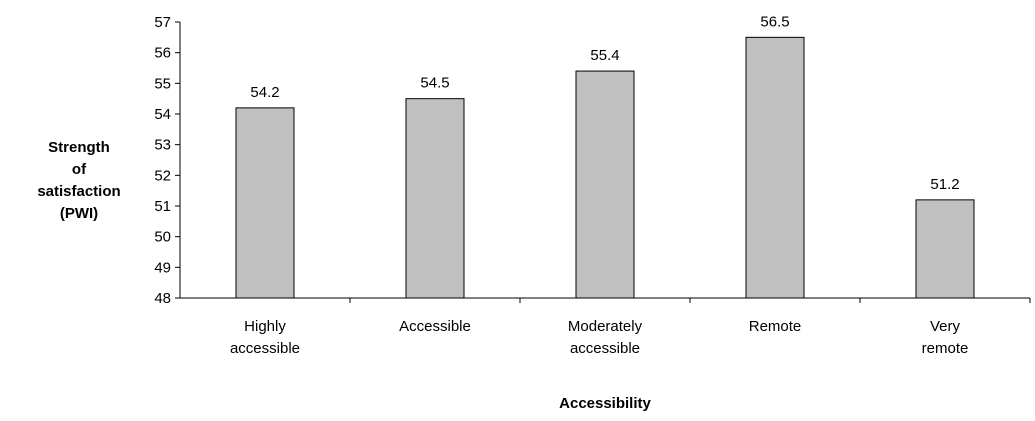 The image size is (1035, 421). Describe the element at coordinates (264, 92) in the screenshot. I see `bar-data-label: 54.2` at that location.